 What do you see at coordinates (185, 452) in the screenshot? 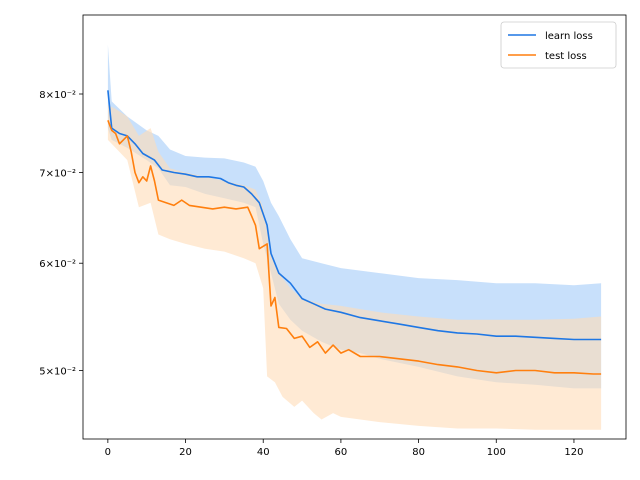
I see `x-tick-label: 20` at bounding box center [185, 452].